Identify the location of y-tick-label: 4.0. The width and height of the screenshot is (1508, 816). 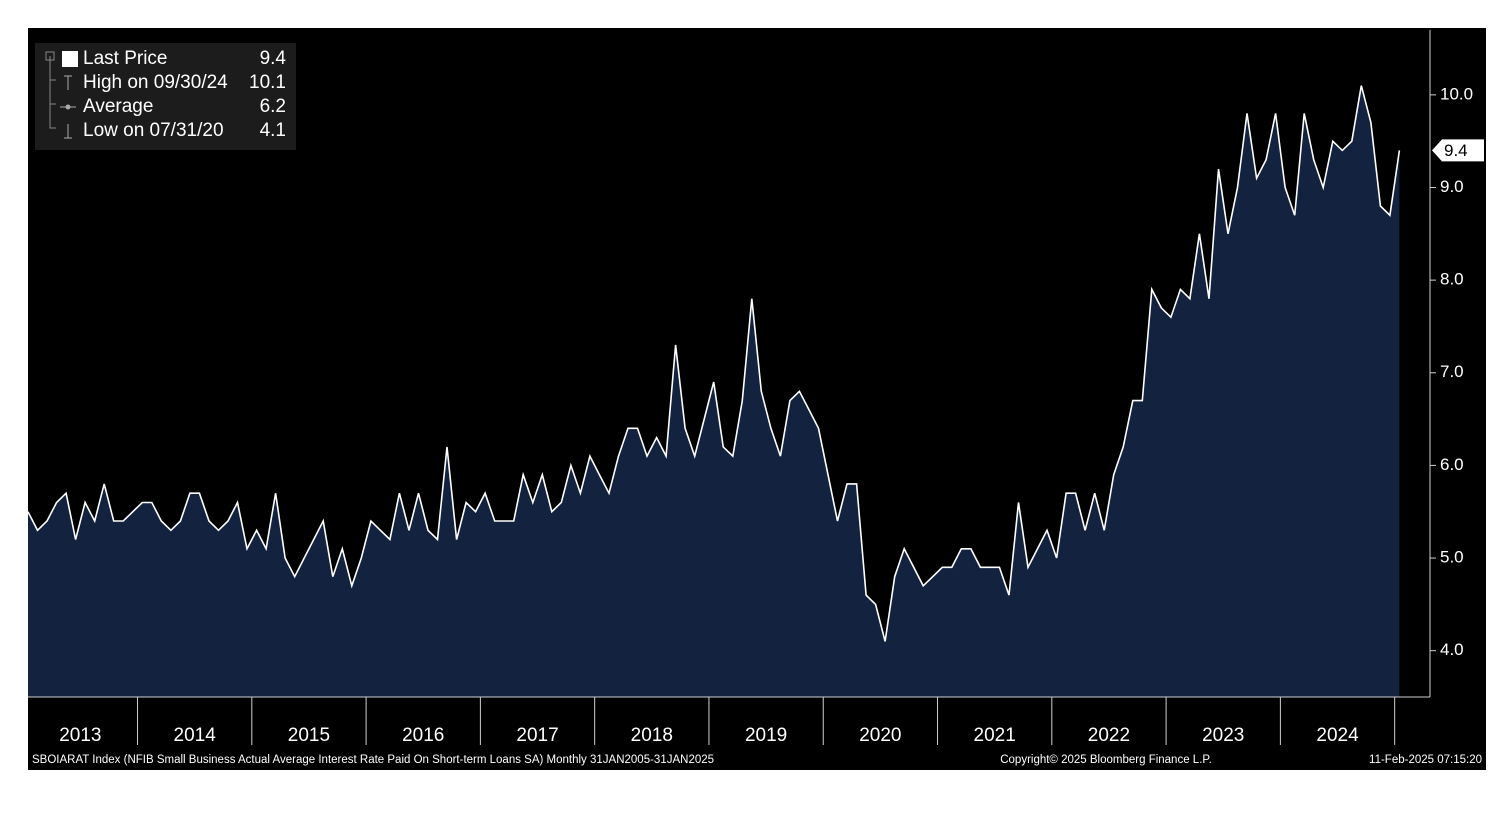
(1452, 649).